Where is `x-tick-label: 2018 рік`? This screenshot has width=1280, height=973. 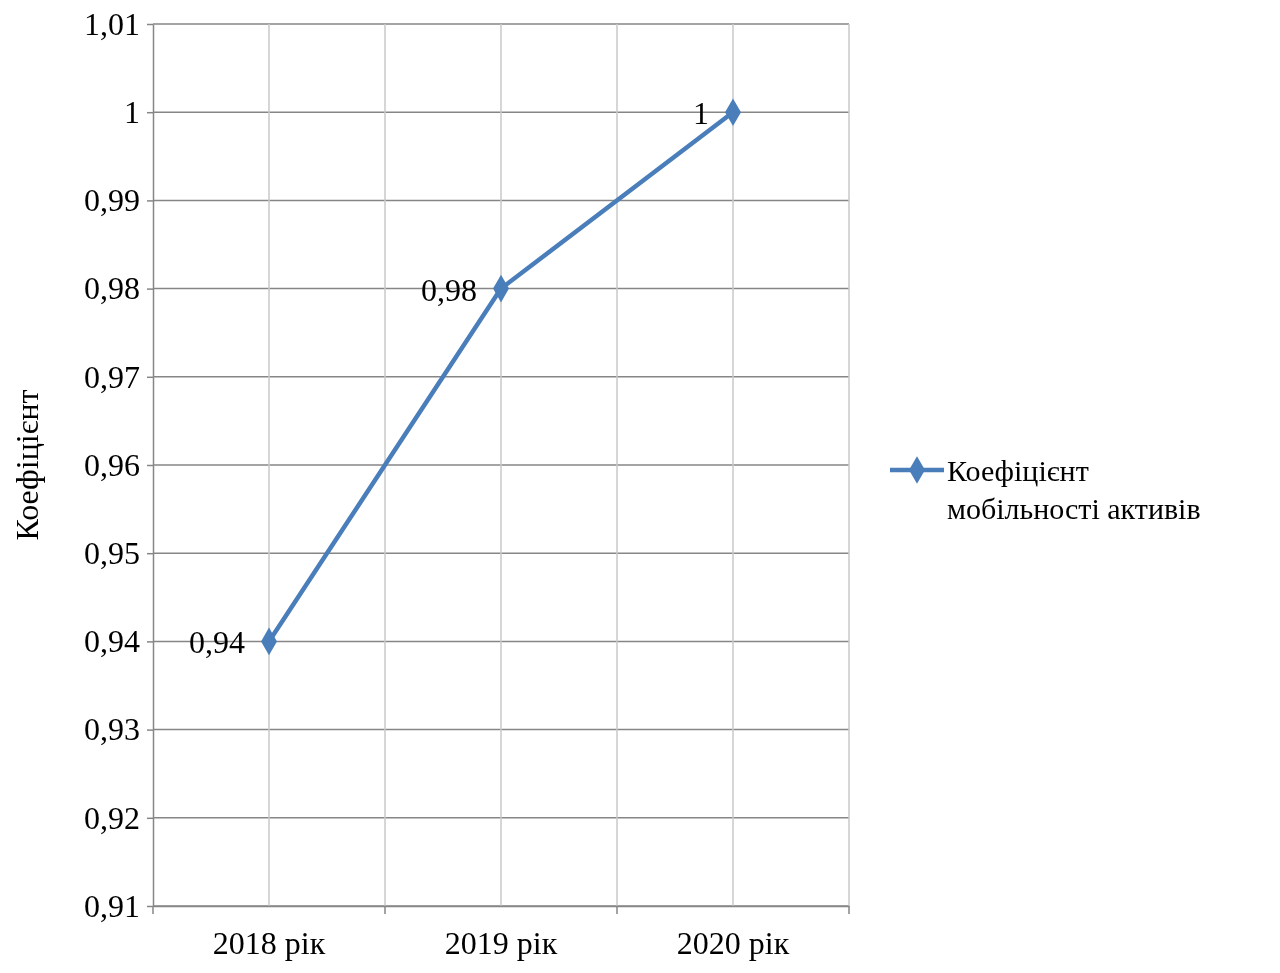
x-tick-label: 2018 рік is located at coordinates (269, 942).